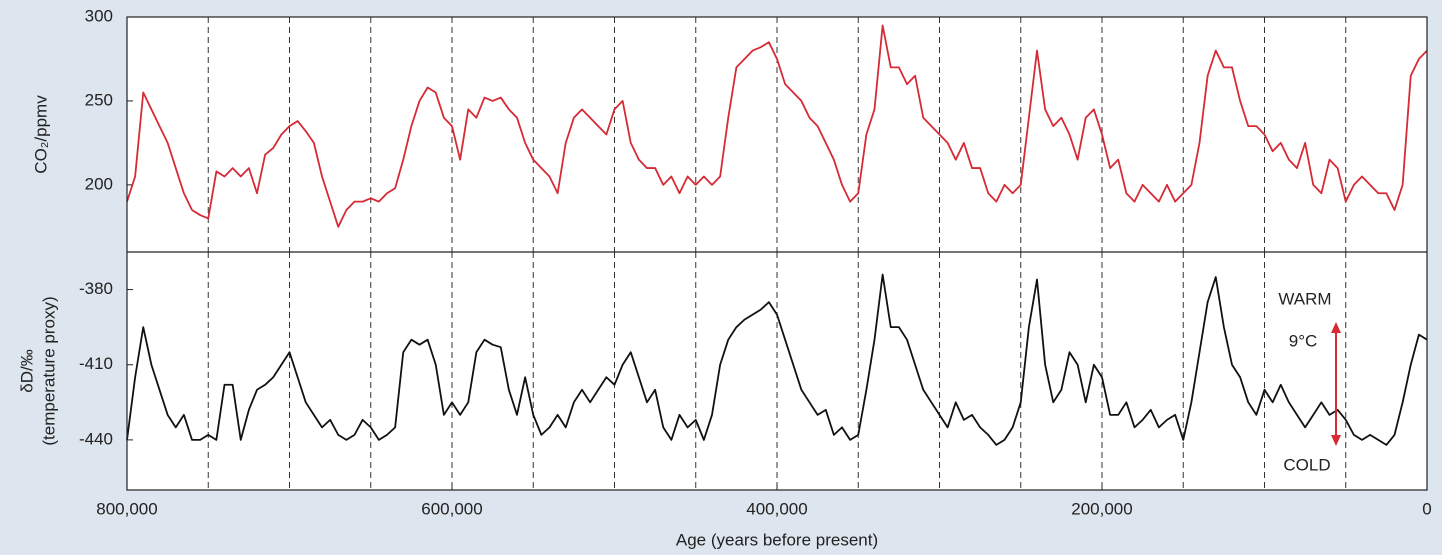  What do you see at coordinates (1303, 340) in the screenshot?
I see `annotation: 9°C` at bounding box center [1303, 340].